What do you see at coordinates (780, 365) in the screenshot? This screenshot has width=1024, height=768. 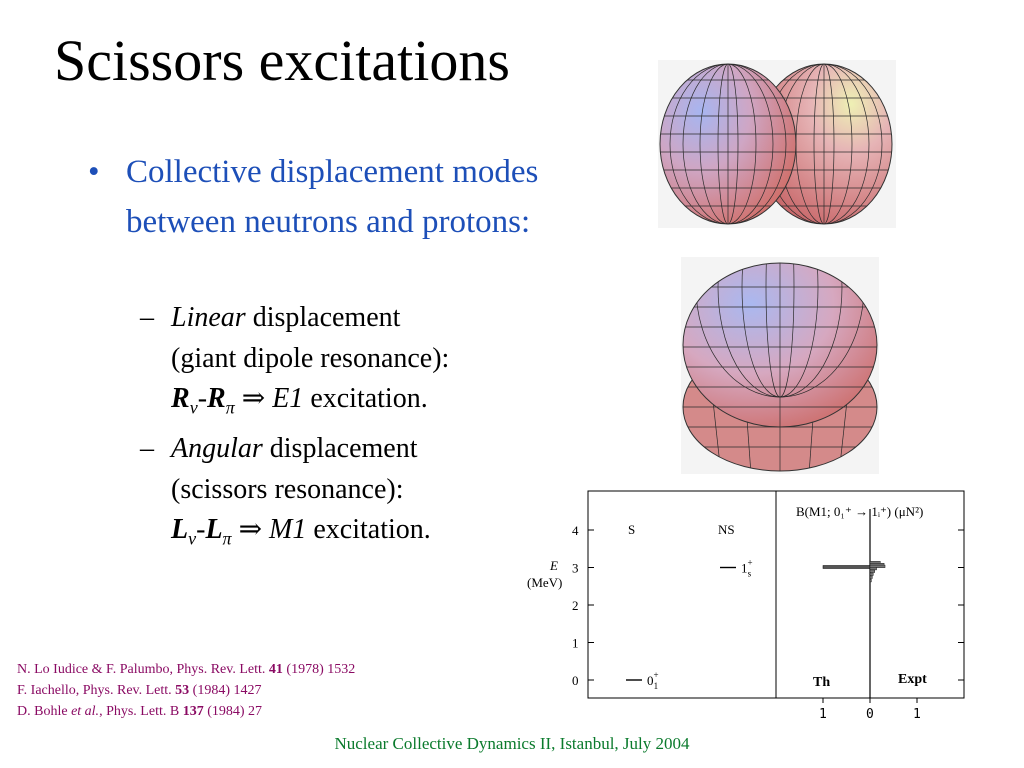 I see `nucleus-scissors-illustration` at bounding box center [780, 365].